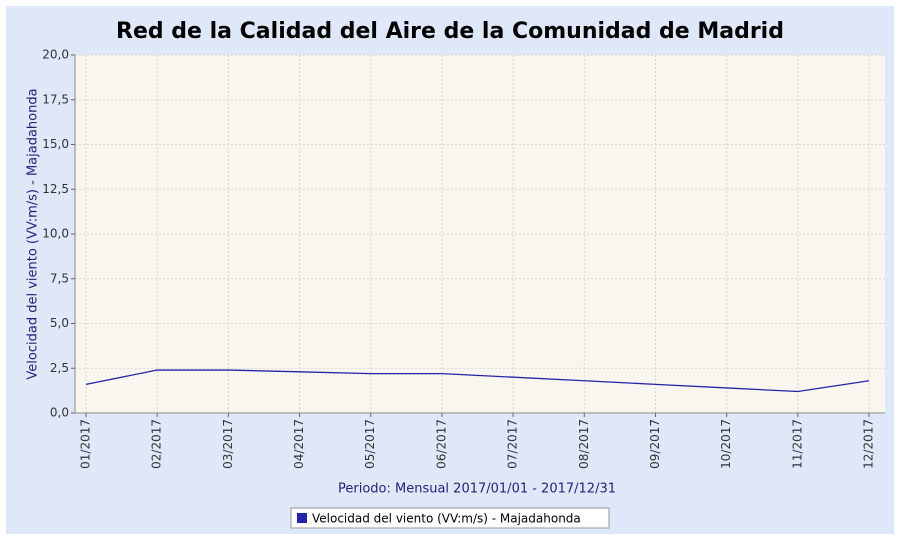  Describe the element at coordinates (157, 444) in the screenshot. I see `x-tick-label: 02/2017` at that location.